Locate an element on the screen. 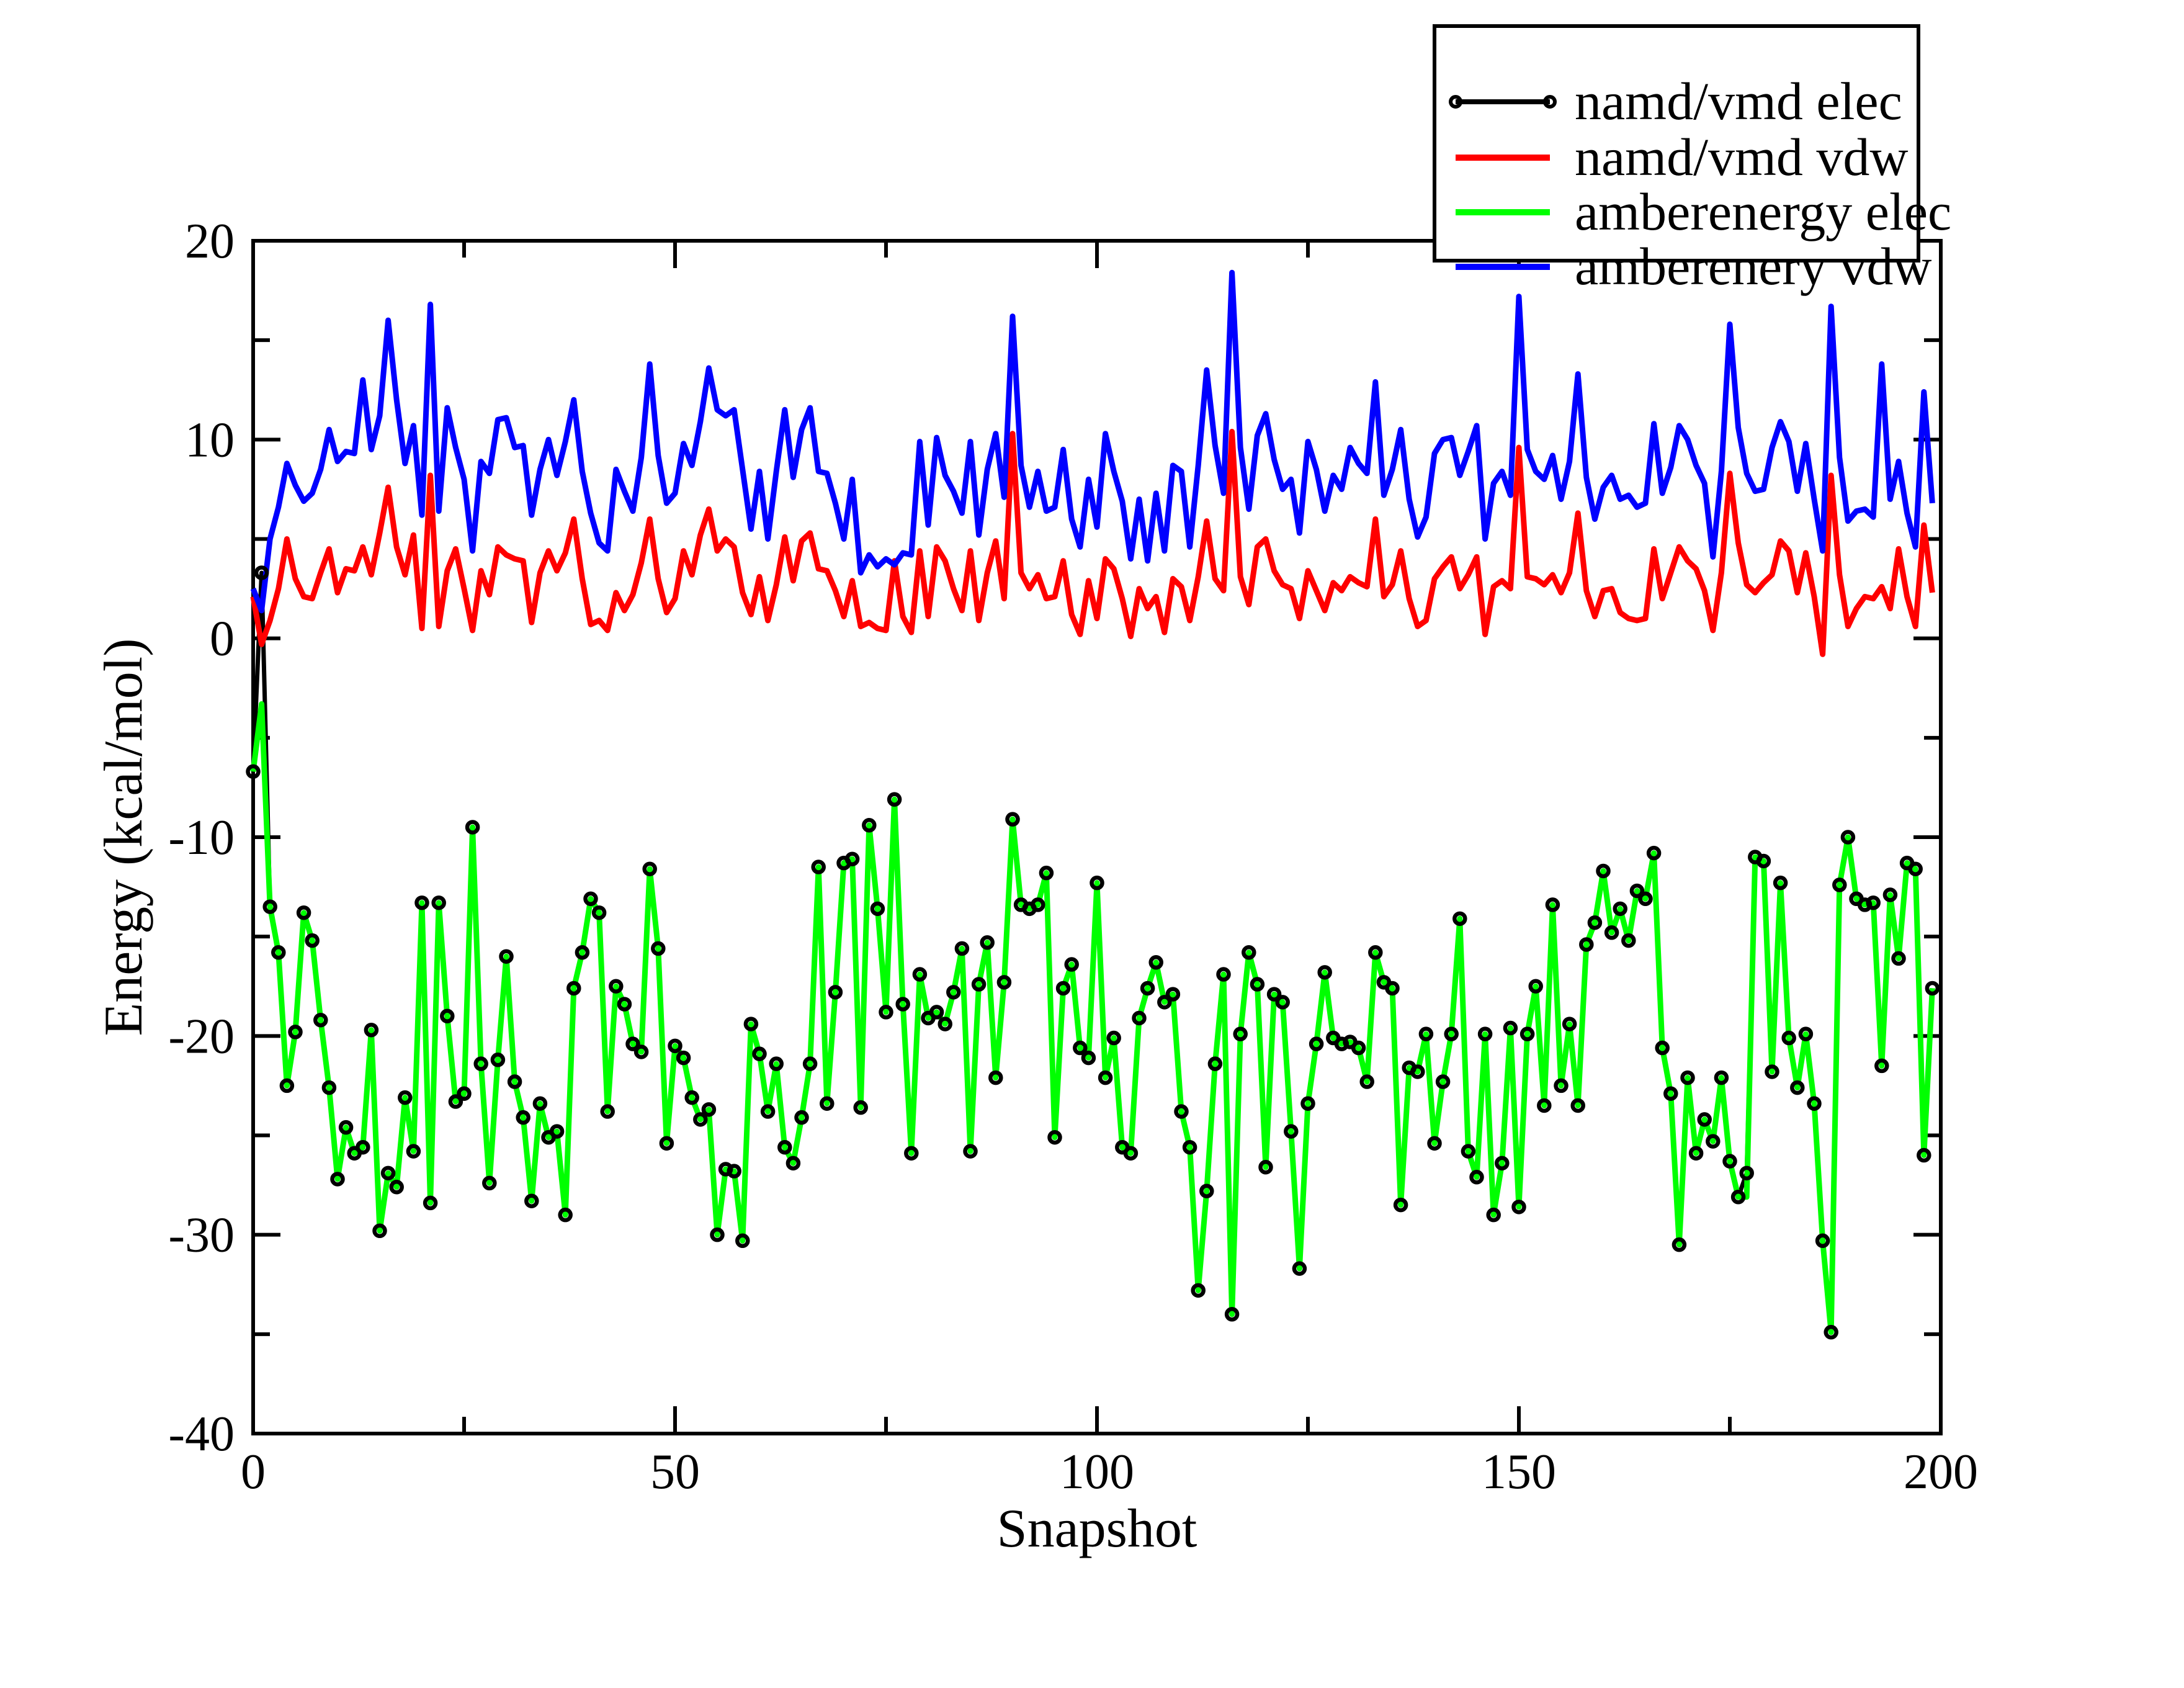 The image size is (2184, 1688). x-axis-title: Snapshot is located at coordinates (1097, 1529).